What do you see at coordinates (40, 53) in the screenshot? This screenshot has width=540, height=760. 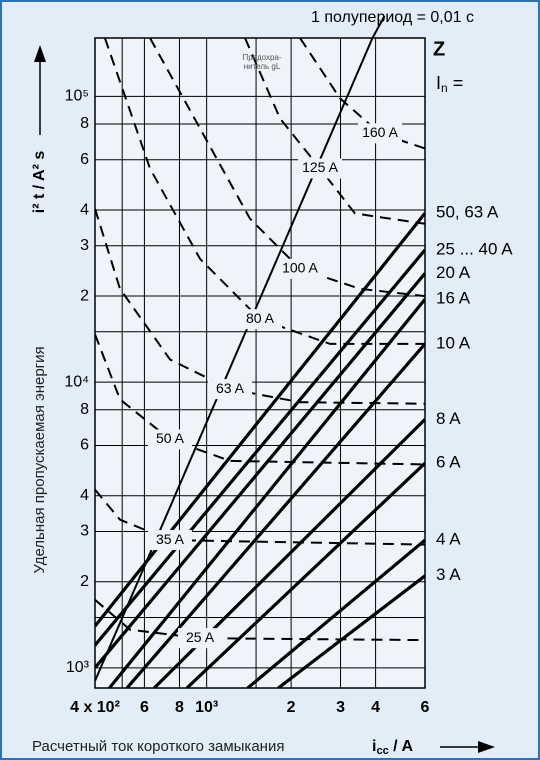 I see `y-arrow-head` at bounding box center [40, 53].